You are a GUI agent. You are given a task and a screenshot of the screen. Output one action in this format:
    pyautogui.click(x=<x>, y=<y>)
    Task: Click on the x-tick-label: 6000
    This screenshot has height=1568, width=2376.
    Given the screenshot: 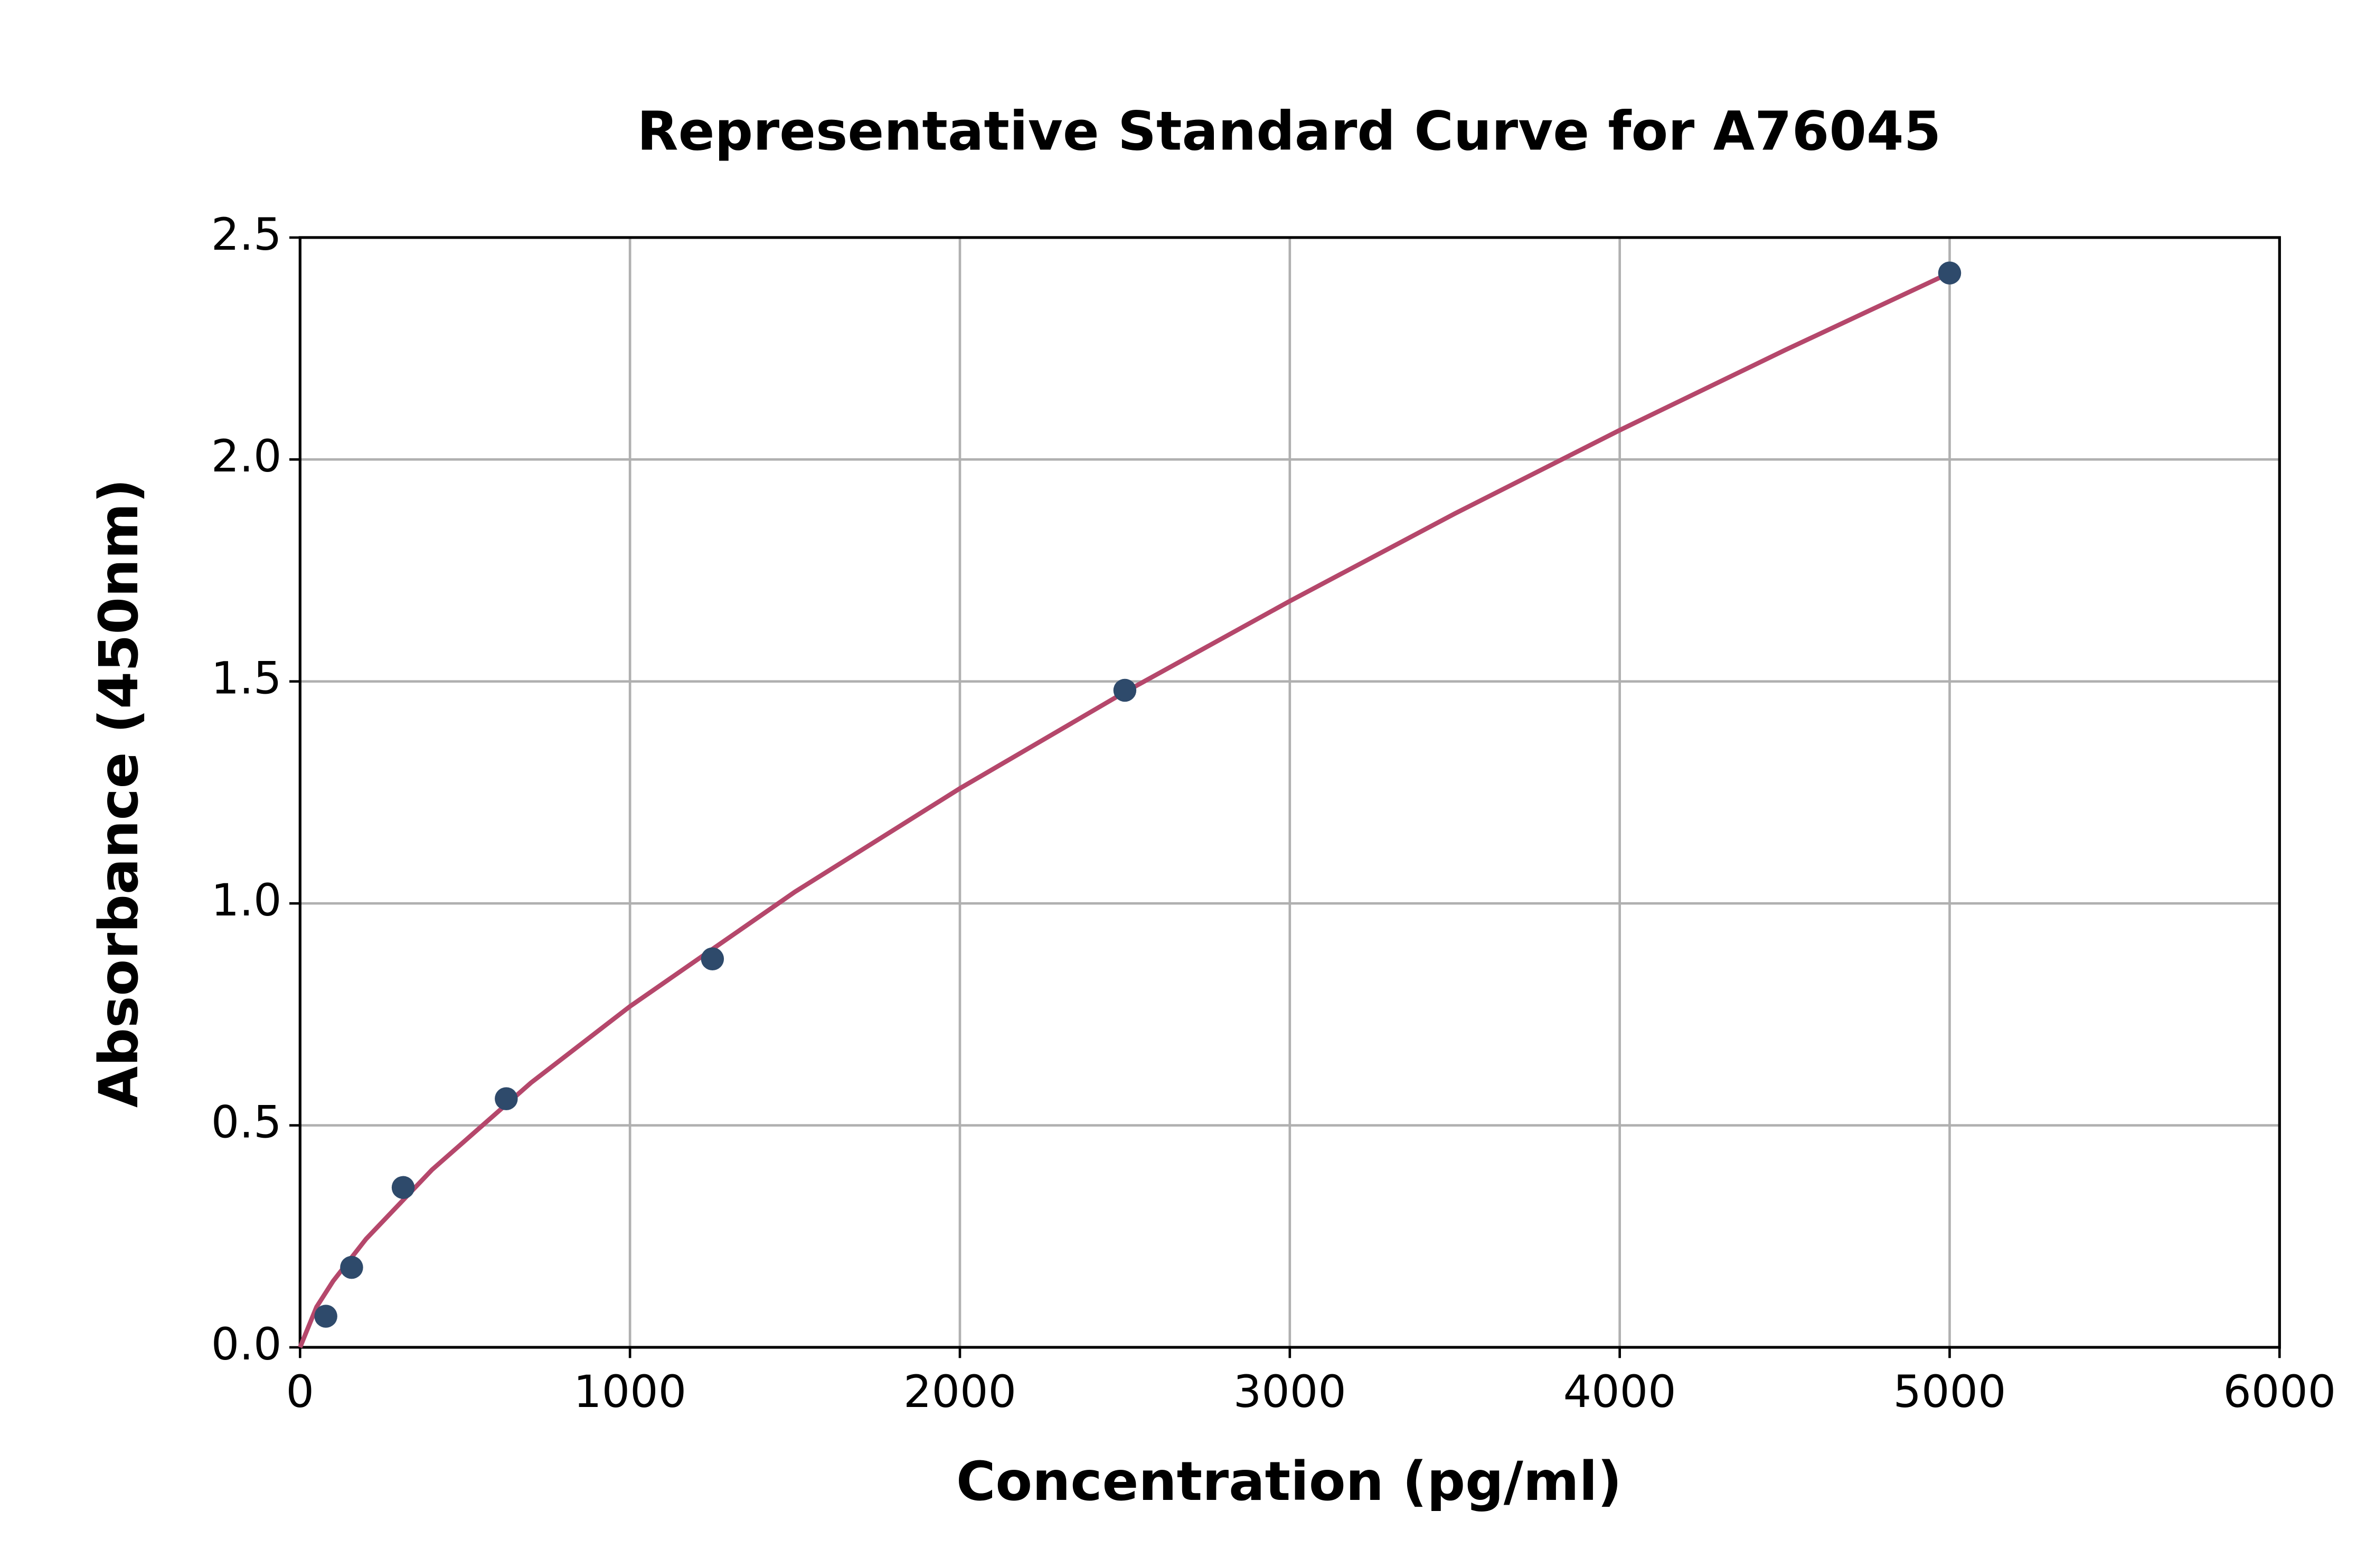 What is the action you would take?
    pyautogui.click(x=2280, y=1392)
    